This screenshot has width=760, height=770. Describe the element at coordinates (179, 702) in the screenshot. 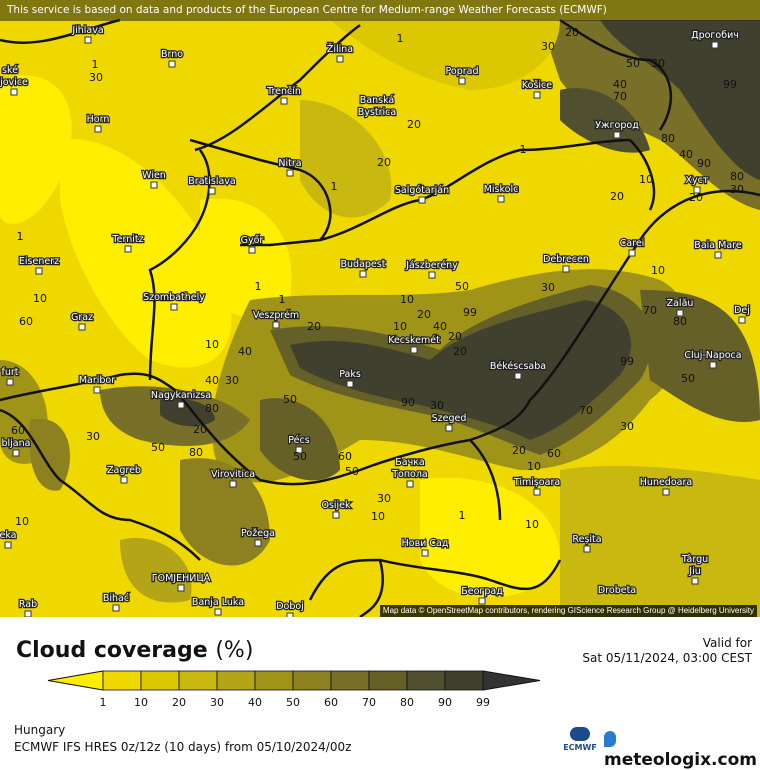

I see `legend-tick-label: 20` at that location.